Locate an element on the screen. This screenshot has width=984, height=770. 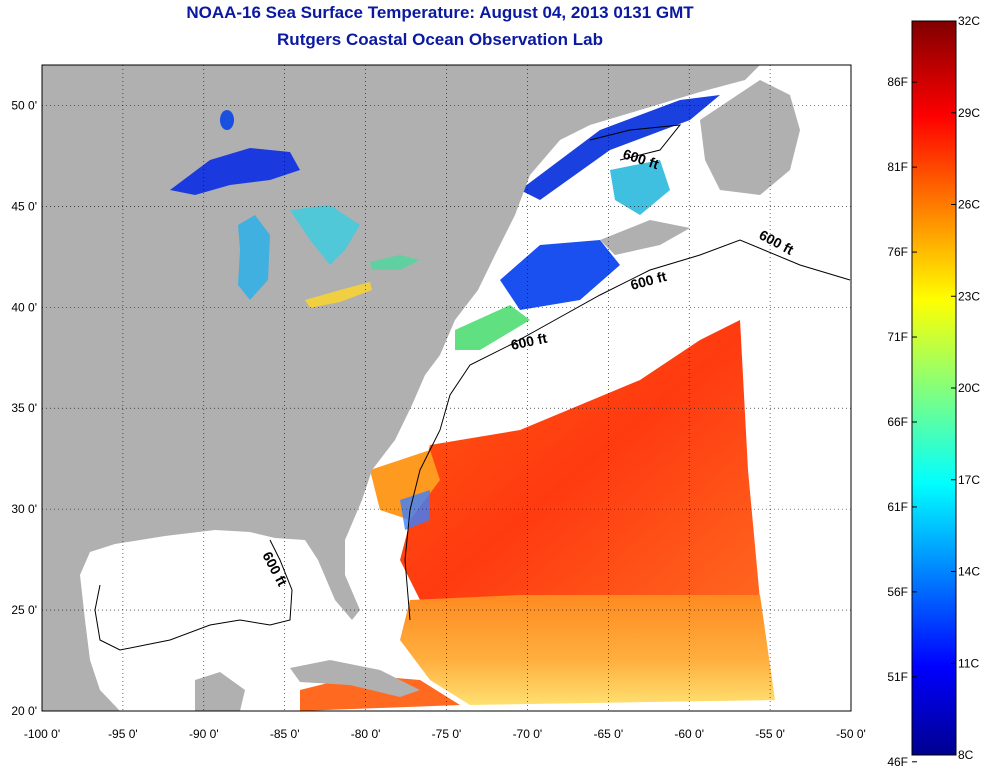
land-yucatan is located at coordinates (220, 691).